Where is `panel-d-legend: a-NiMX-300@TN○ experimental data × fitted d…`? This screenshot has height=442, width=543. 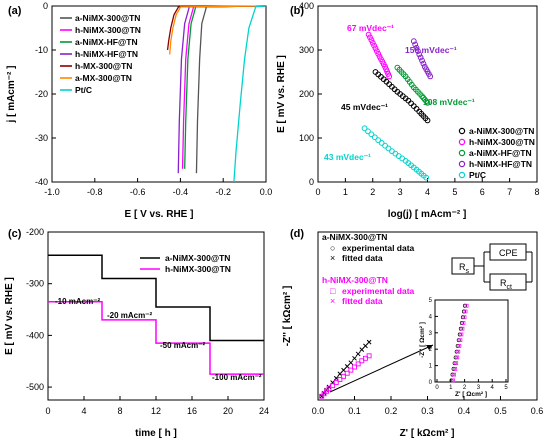 panel-d-legend: a-NiMX-300@TN○ experimental data × fitted d… is located at coordinates (368, 269).